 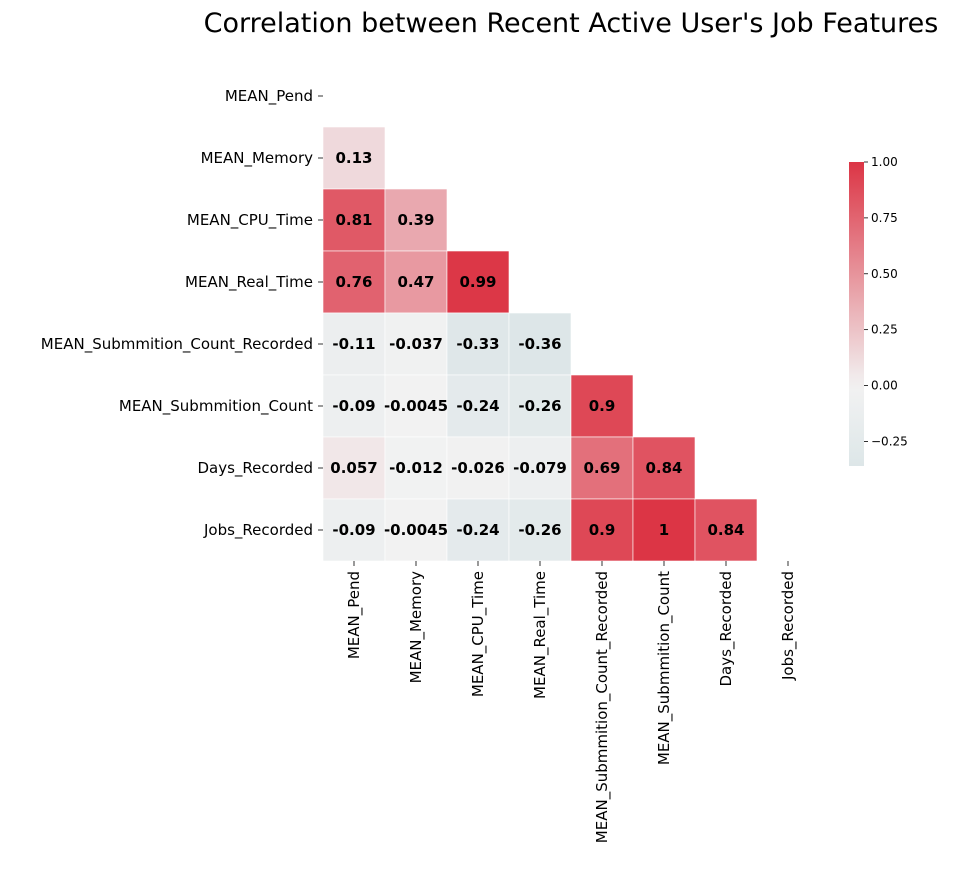 I want to click on y-tick-label: MEAN_Real_Time, so click(x=249, y=282).